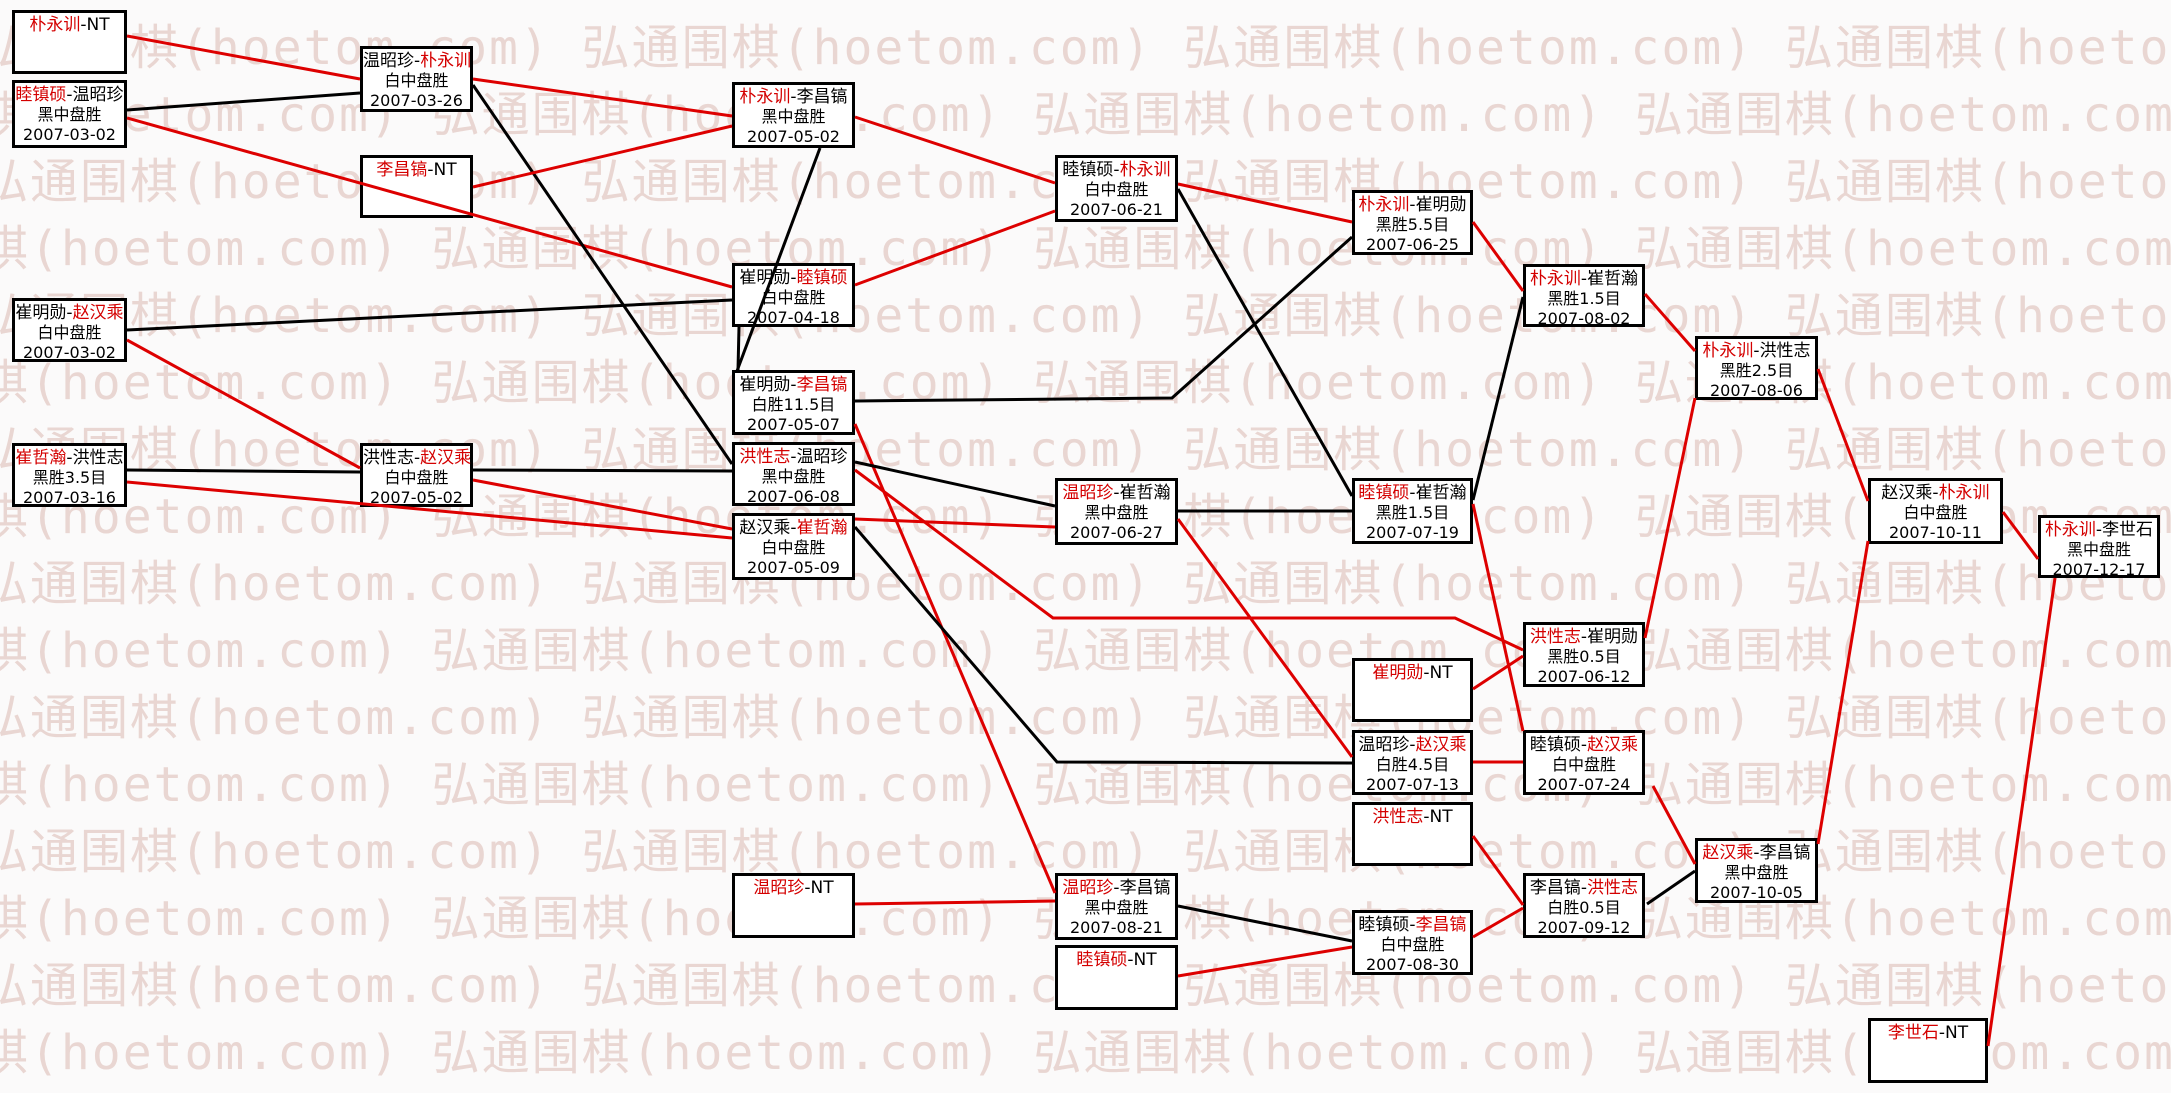 The image size is (2171, 1093). I want to click on match-players: 睦镇硕-崔哲瀚, so click(1412, 493).